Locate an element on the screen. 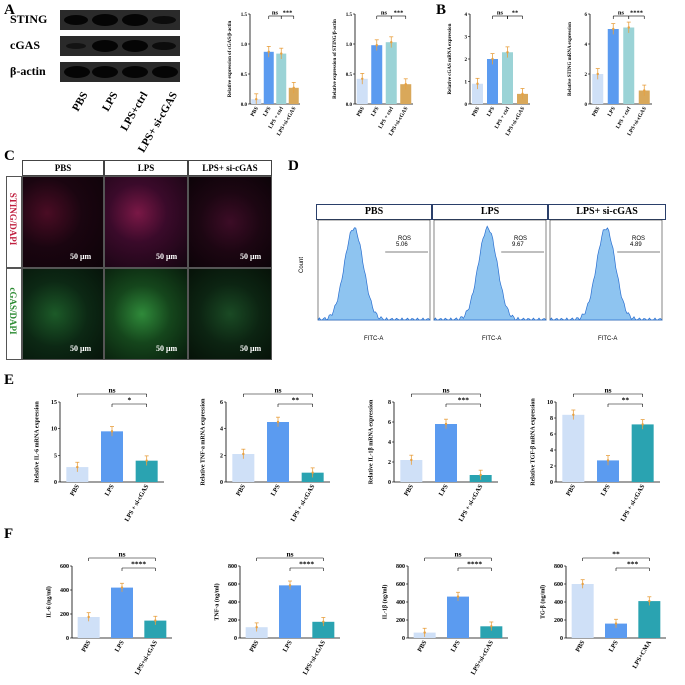  micro-sting-sicgas is located at coordinates (230, 222).